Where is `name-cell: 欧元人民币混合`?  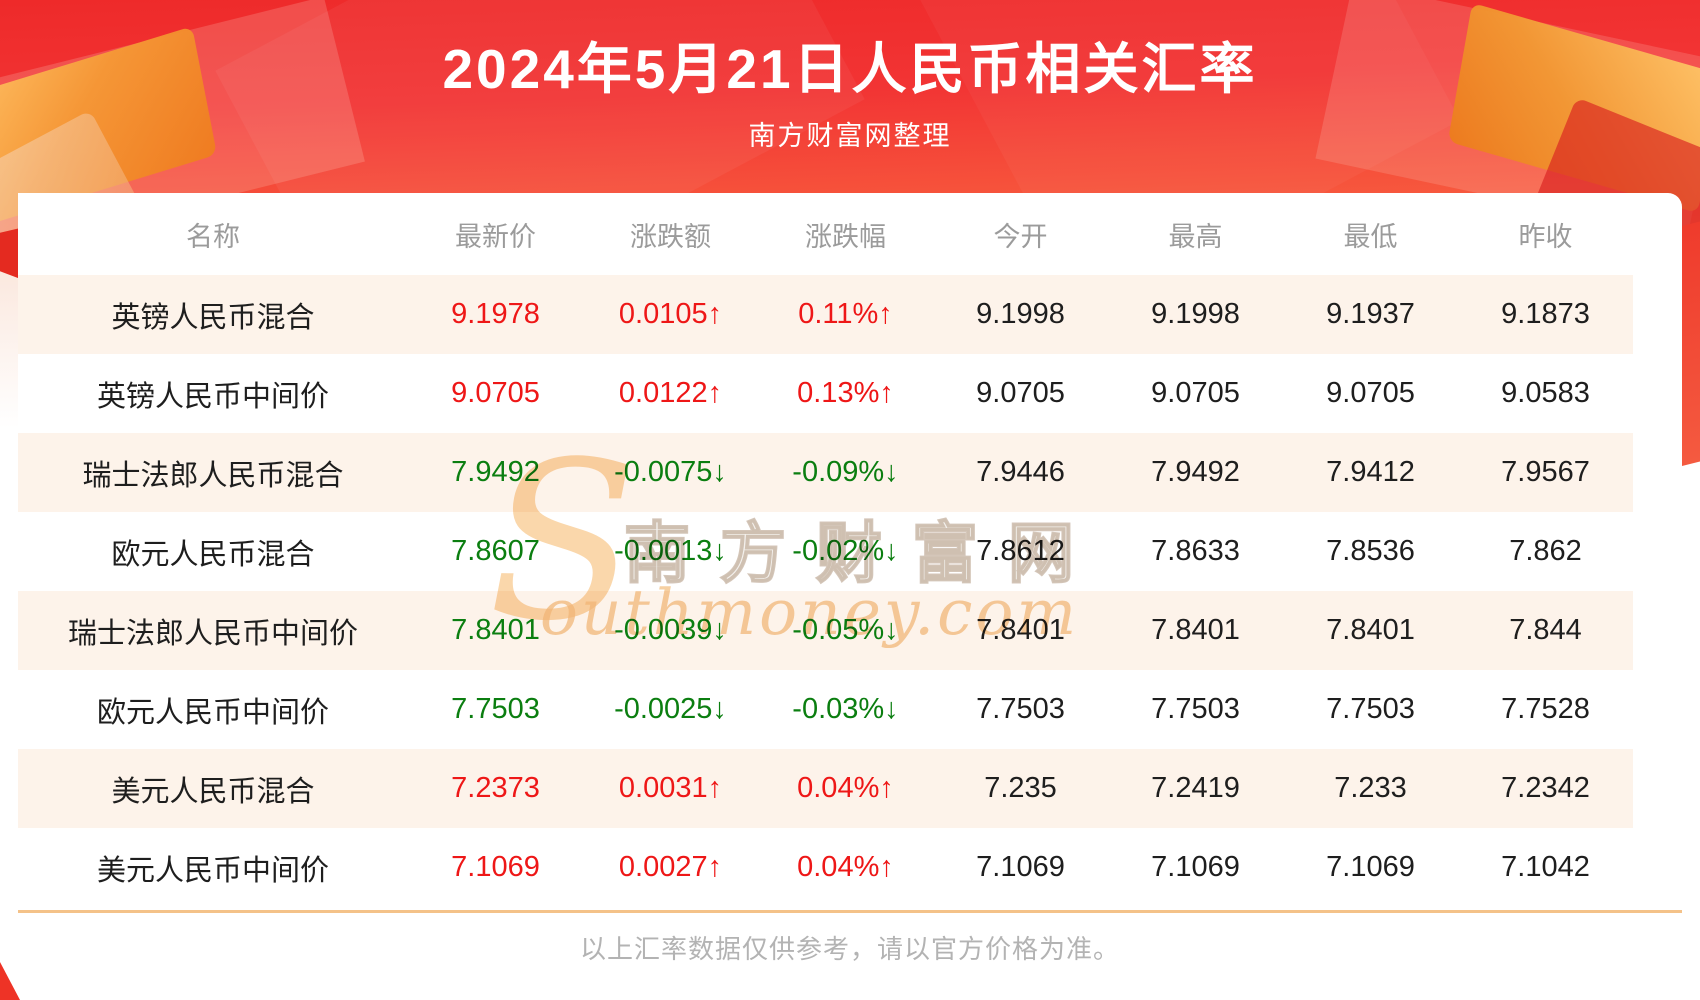 name-cell: 欧元人民币混合 is located at coordinates (213, 554).